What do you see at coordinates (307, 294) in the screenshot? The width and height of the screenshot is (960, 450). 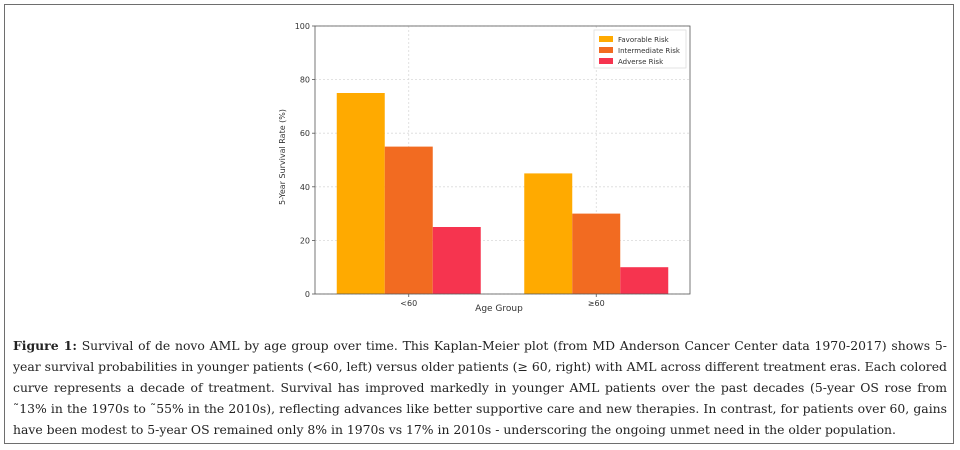 I see `y-tick-label: 0` at bounding box center [307, 294].